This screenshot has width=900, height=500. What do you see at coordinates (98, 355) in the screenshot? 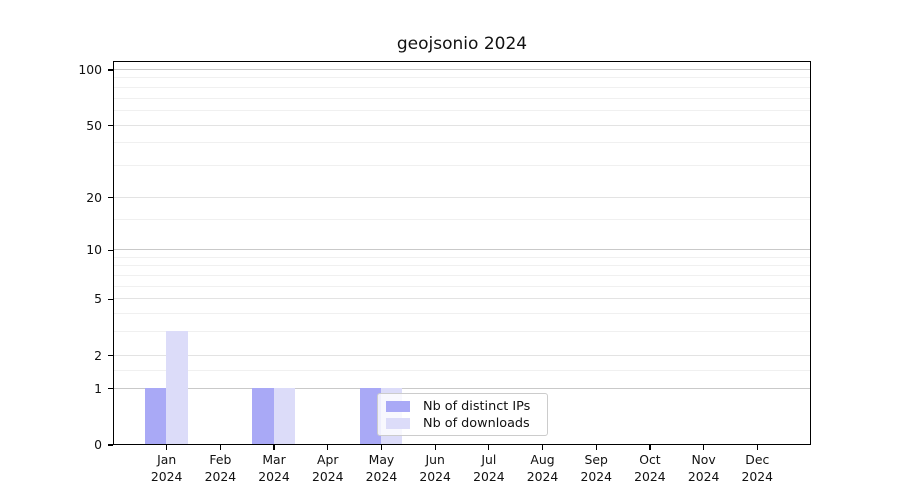
I see `y-axis-tick-label: 2` at bounding box center [98, 355].